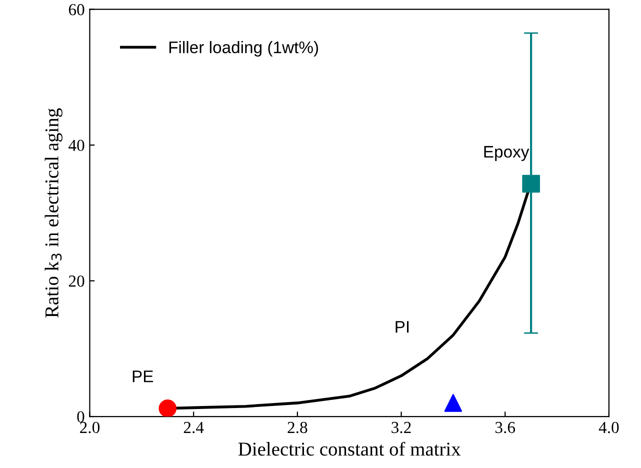  Describe the element at coordinates (298, 428) in the screenshot. I see `x-tick-label: 2.8` at that location.